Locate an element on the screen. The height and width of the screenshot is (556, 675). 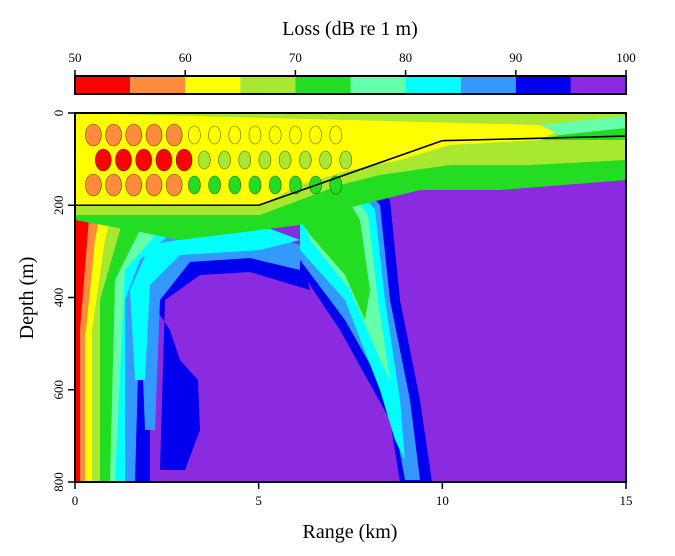
colorbar-frame is located at coordinates (350, 85).